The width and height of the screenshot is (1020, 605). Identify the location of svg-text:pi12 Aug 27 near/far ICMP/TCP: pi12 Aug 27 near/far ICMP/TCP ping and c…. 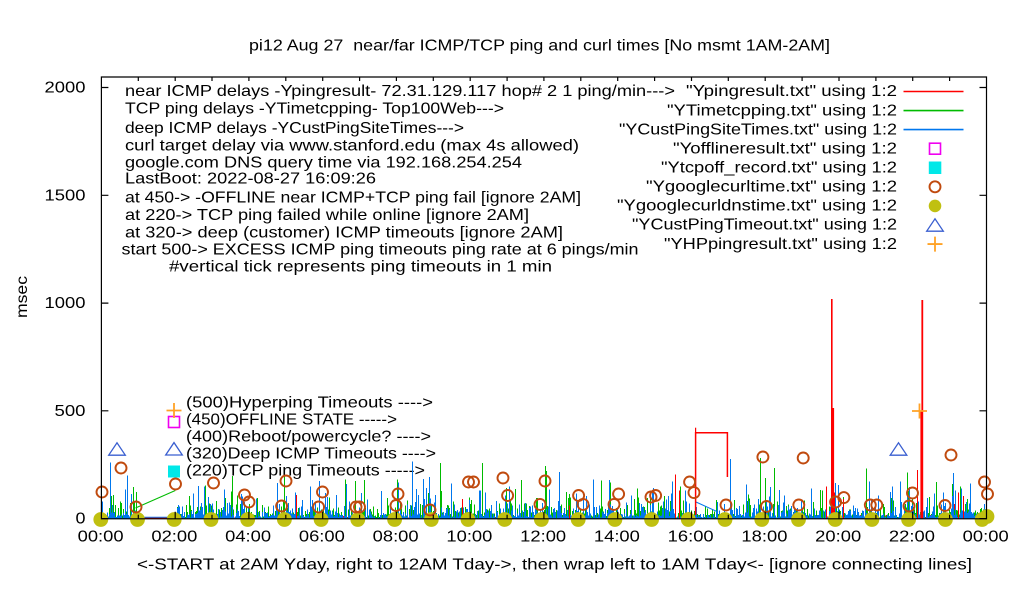
(539, 46).